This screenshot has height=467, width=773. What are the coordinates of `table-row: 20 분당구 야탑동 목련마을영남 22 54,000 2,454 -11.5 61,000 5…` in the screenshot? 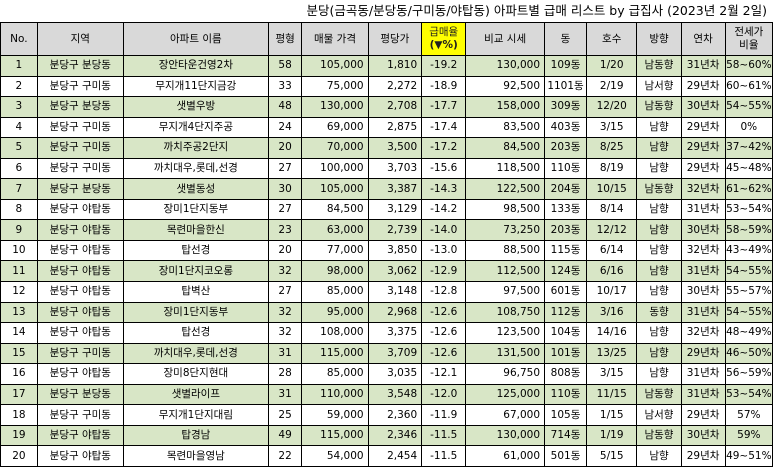 It's located at (386, 456).